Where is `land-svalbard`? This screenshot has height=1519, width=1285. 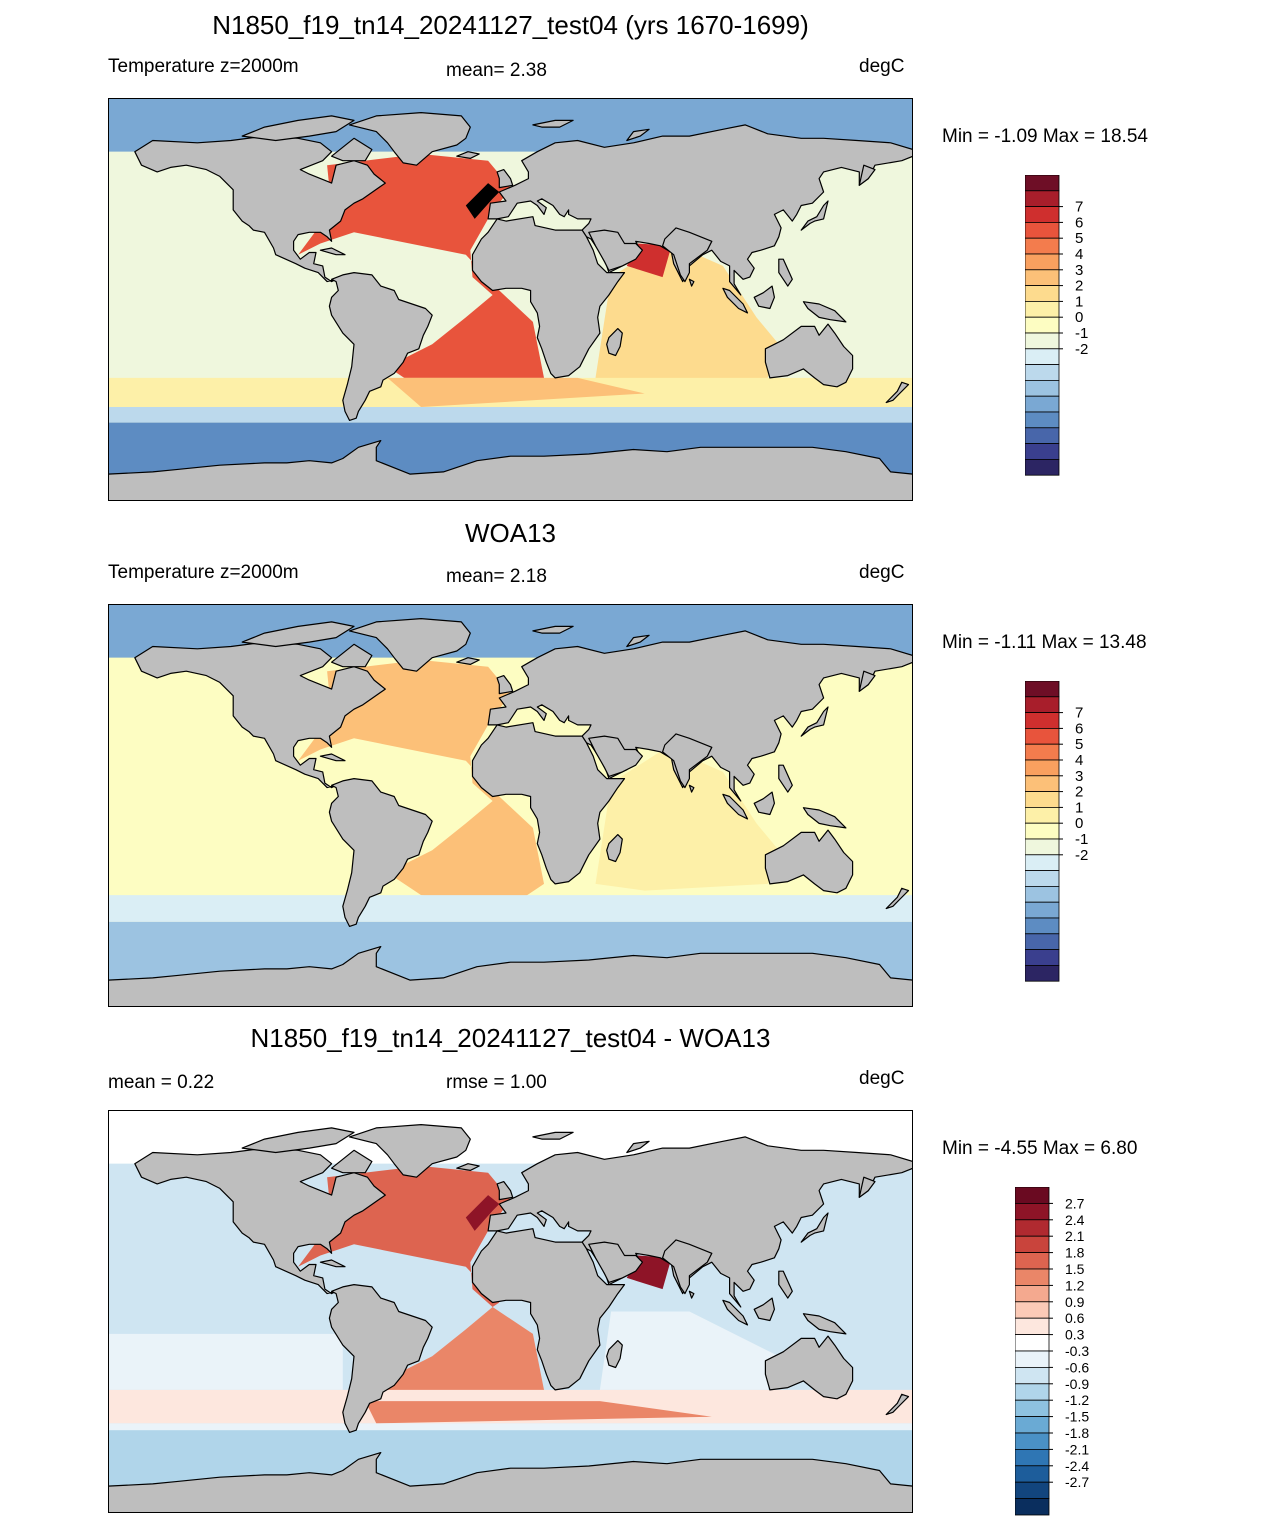 land-svalbard is located at coordinates (553, 629).